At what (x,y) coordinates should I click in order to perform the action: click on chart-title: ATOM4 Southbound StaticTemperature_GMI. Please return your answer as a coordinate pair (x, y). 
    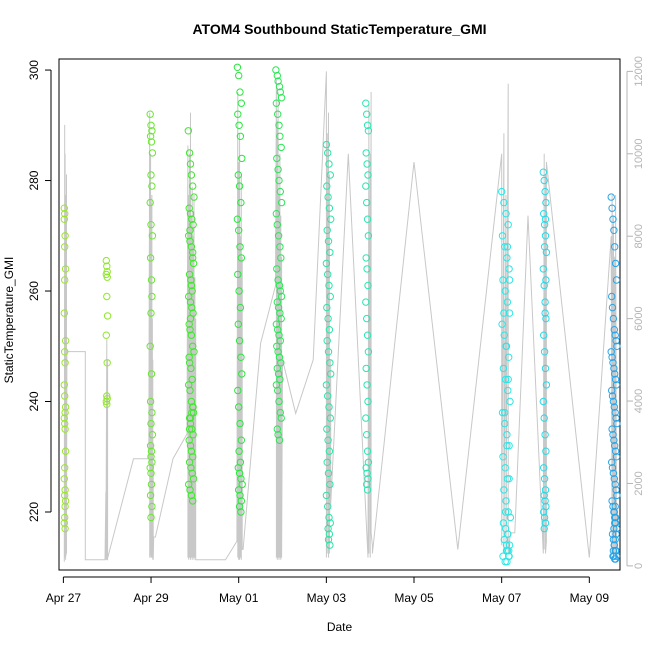
    Looking at the image, I should click on (339, 29).